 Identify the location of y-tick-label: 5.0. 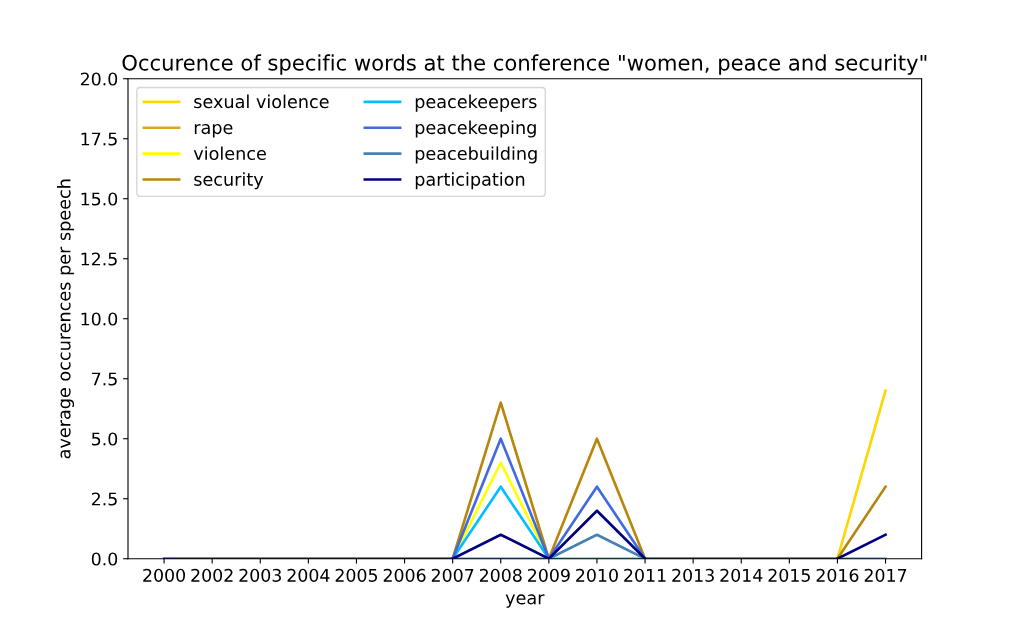
(105, 439).